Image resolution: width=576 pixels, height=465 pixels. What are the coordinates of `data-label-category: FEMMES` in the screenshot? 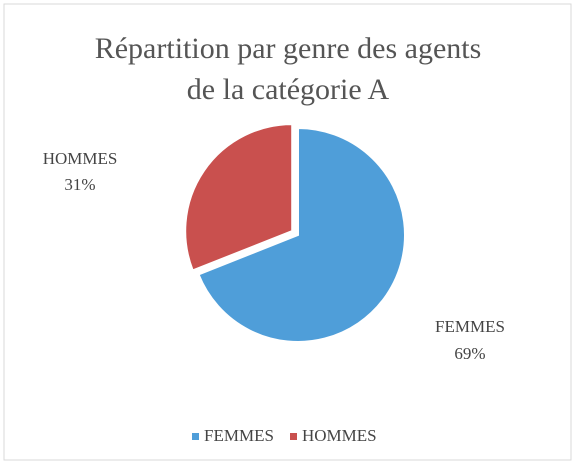 It's located at (470, 326).